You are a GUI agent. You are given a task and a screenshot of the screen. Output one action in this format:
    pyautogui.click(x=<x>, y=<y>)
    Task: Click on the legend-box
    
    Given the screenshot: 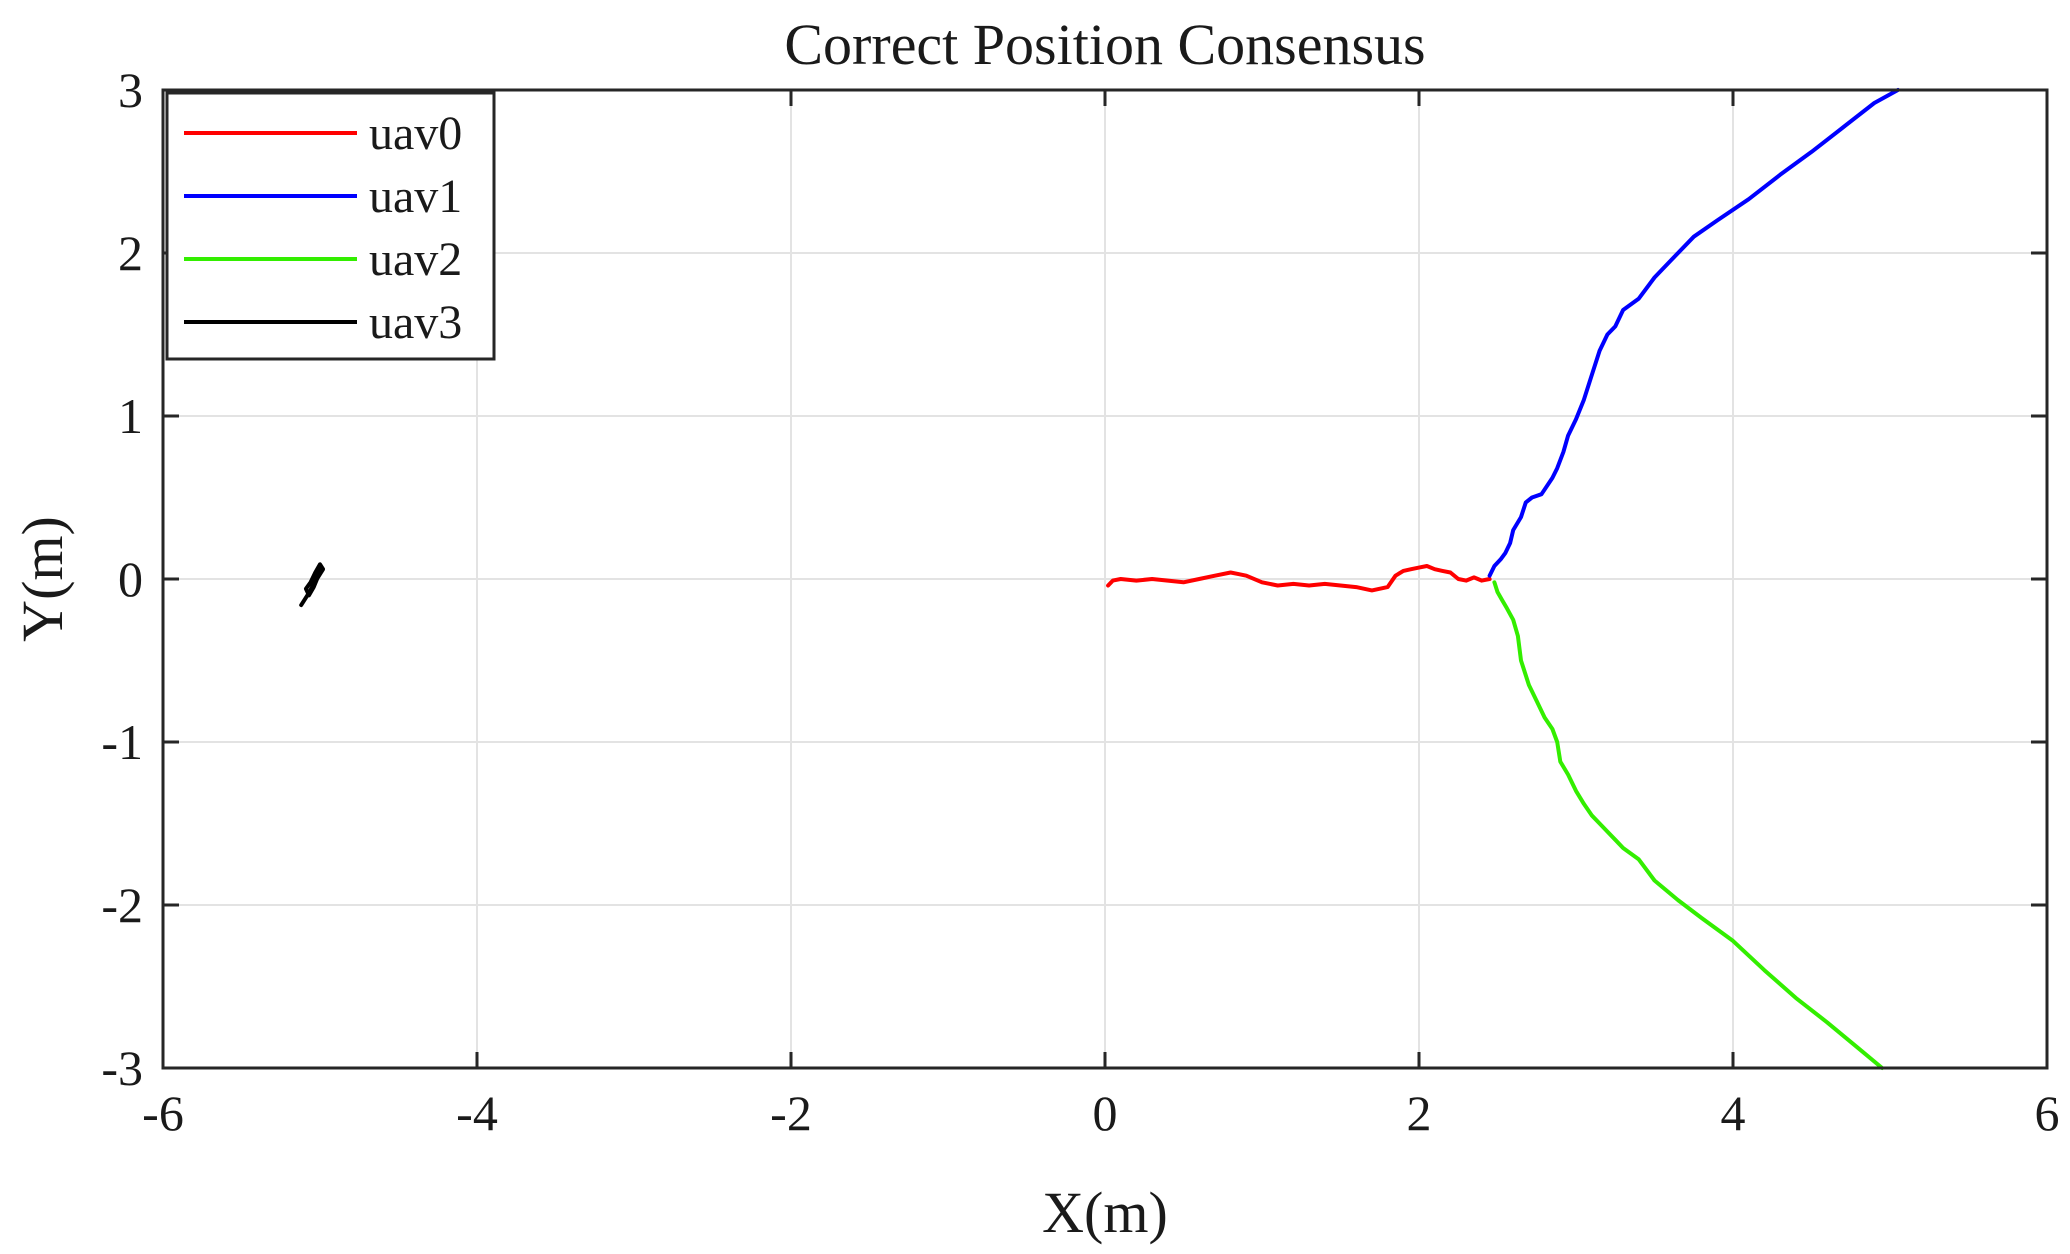 What is the action you would take?
    pyautogui.click(x=330, y=226)
    